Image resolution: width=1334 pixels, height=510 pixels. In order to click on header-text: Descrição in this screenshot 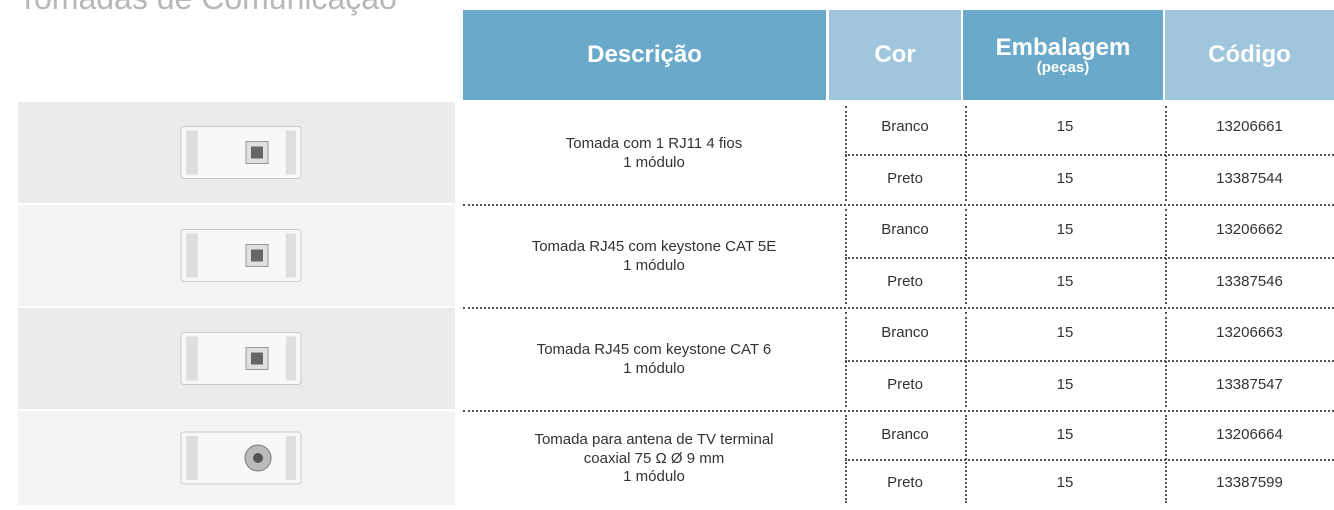, I will do `click(644, 54)`.